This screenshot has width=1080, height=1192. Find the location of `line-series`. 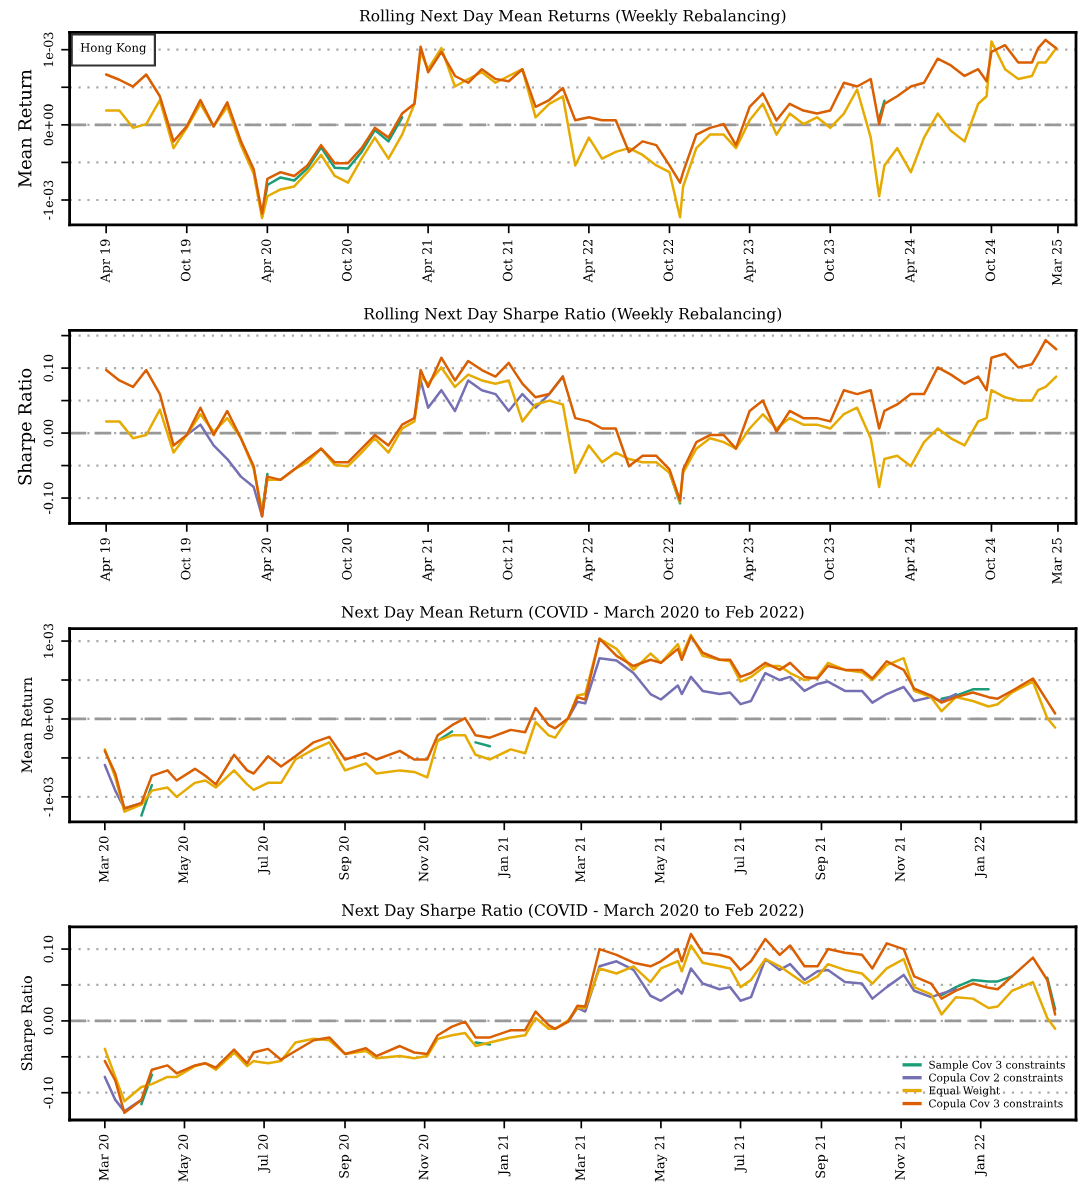

line-series is located at coordinates (581, 428).